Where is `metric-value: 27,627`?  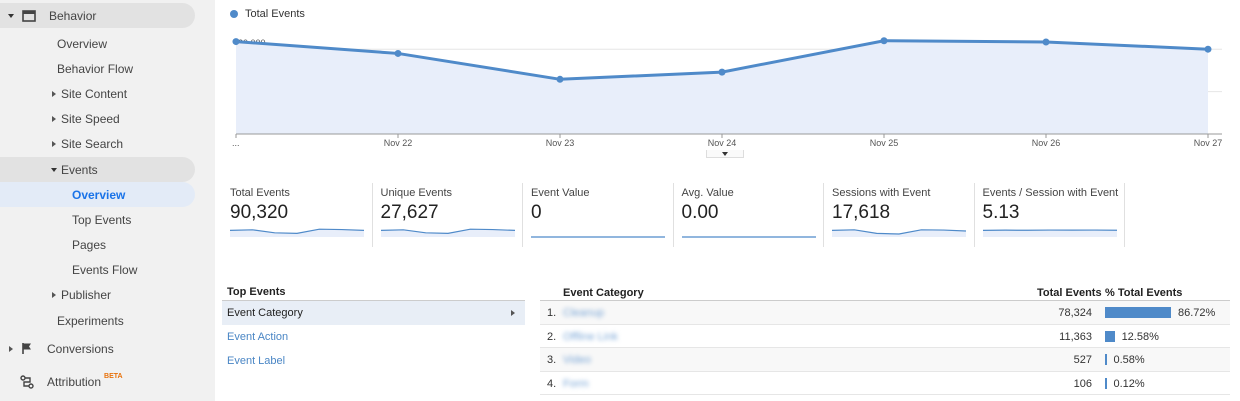 metric-value: 27,627 is located at coordinates (409, 212).